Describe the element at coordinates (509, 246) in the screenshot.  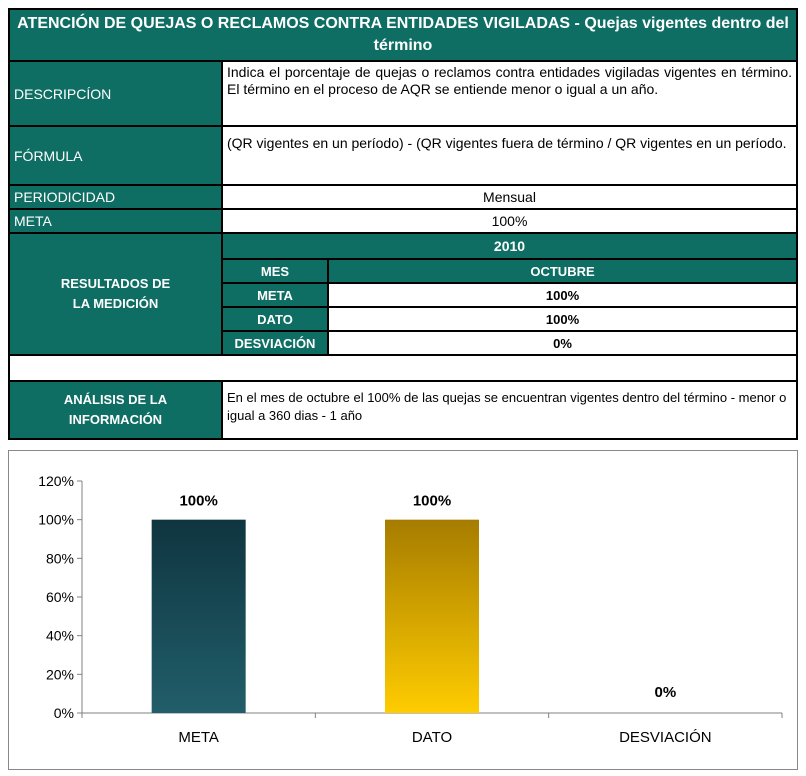
I see `year-header: 2010` at that location.